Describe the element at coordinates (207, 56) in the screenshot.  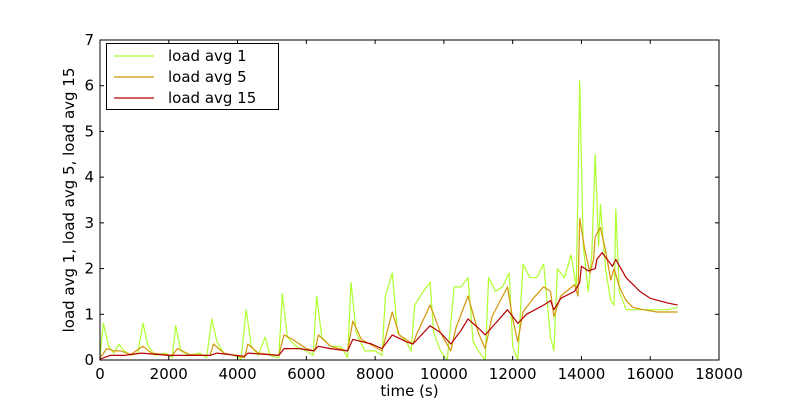
I see `legend-label: load avg 1` at that location.